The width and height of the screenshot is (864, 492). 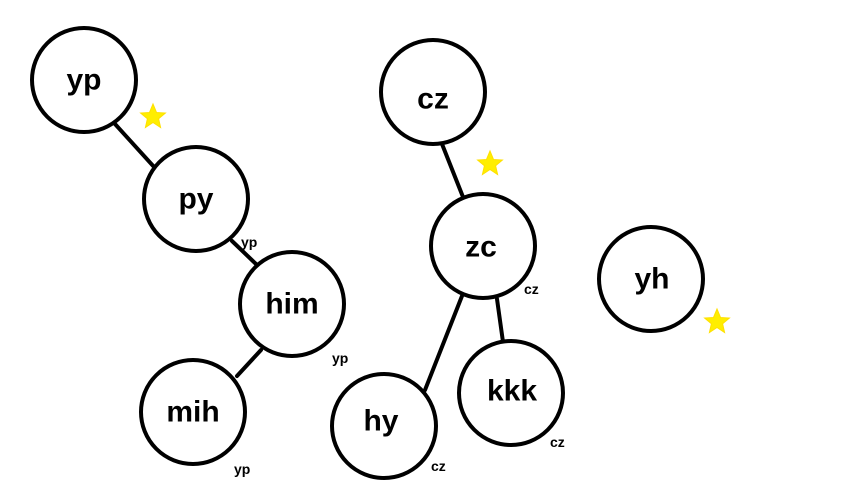 I want to click on node-label: hy, so click(x=380, y=421).